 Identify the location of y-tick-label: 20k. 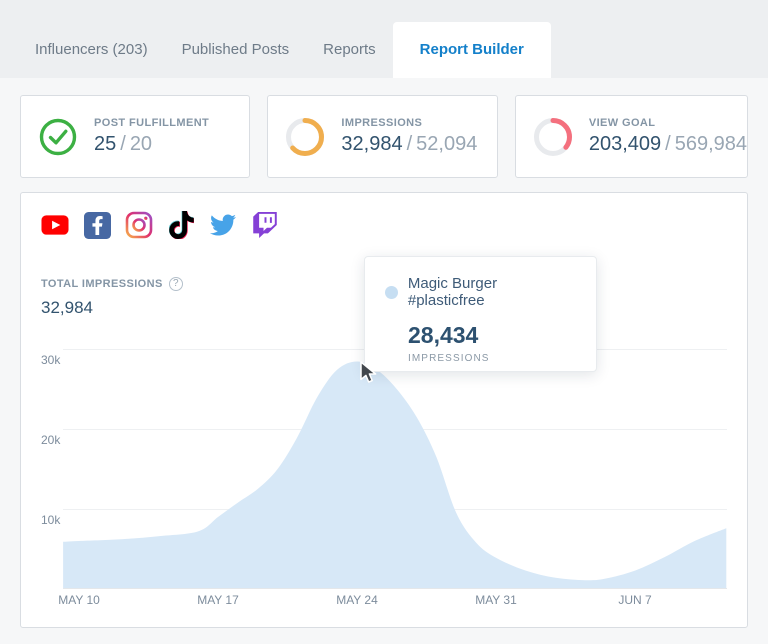
(51, 440).